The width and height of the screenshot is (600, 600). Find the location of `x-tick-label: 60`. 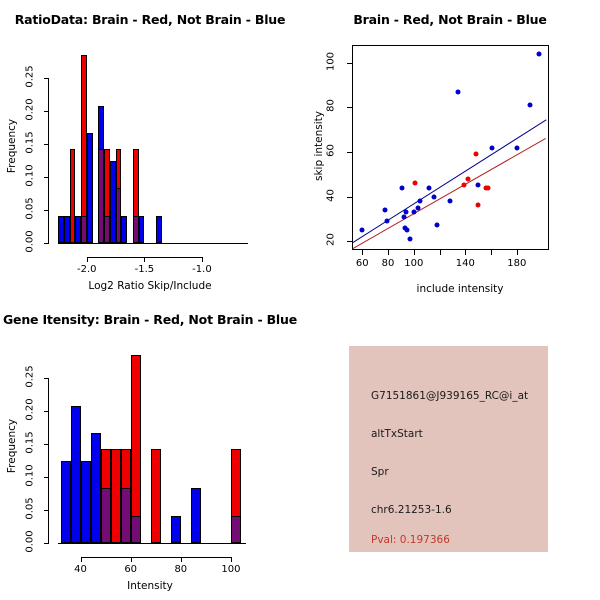

x-tick-label: 60 is located at coordinates (131, 569).